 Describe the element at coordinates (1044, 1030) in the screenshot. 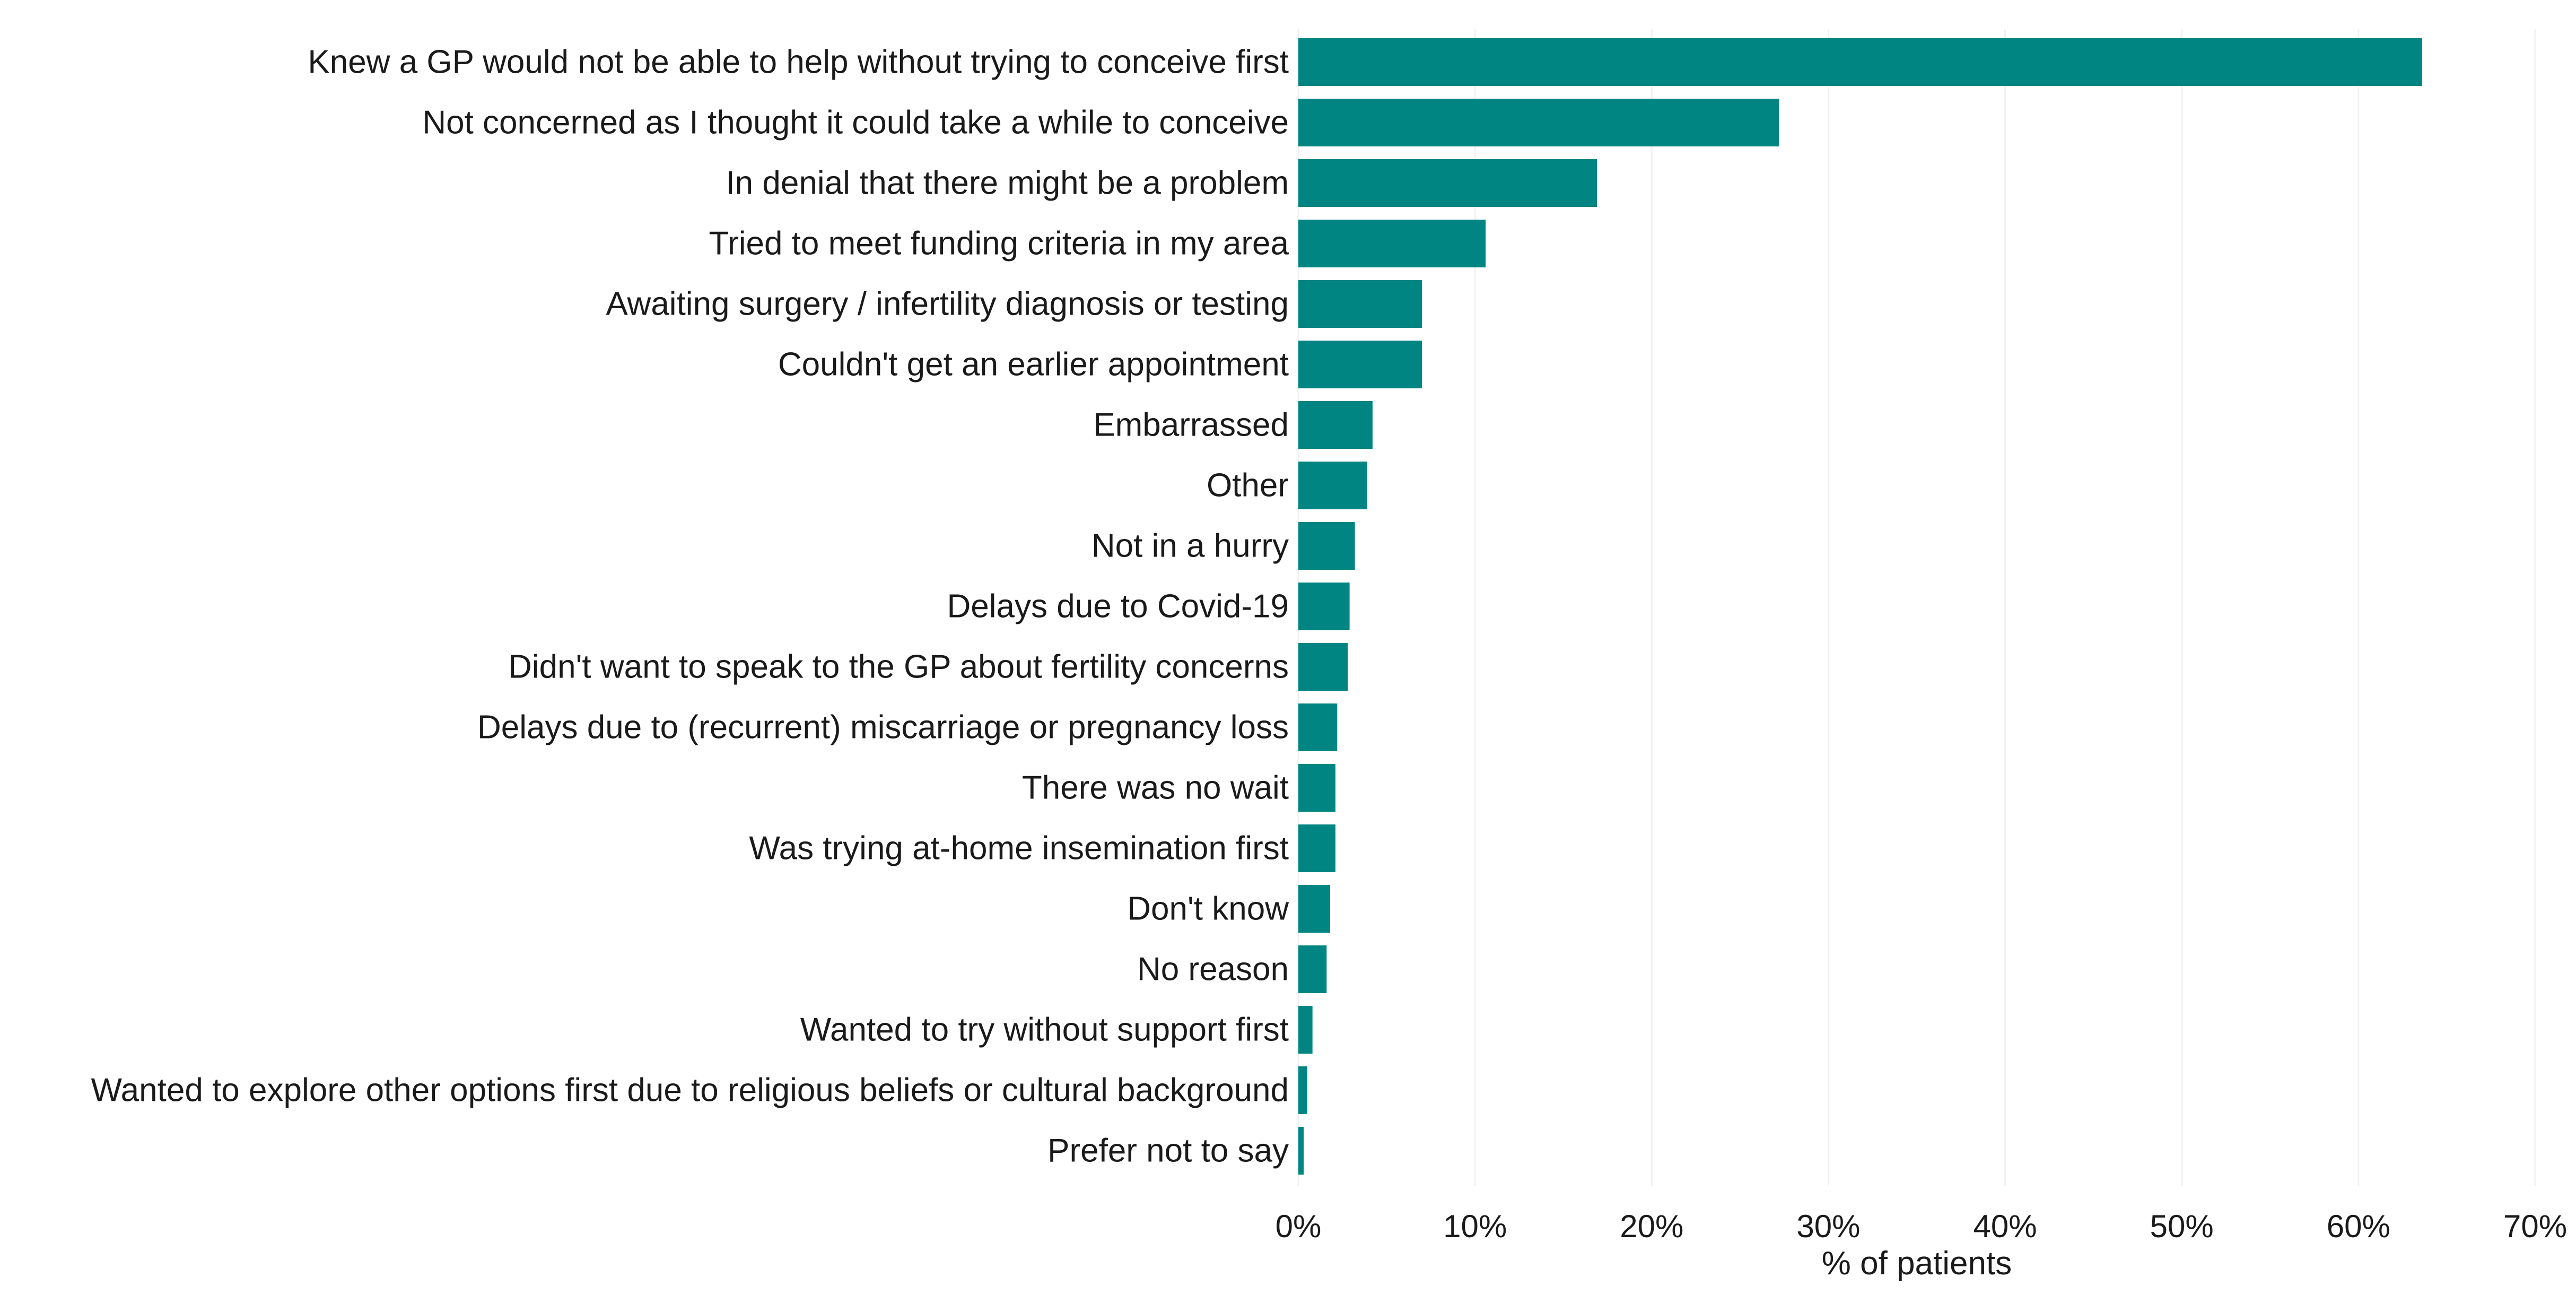

I see `category-label: Wanted to try without support first` at that location.